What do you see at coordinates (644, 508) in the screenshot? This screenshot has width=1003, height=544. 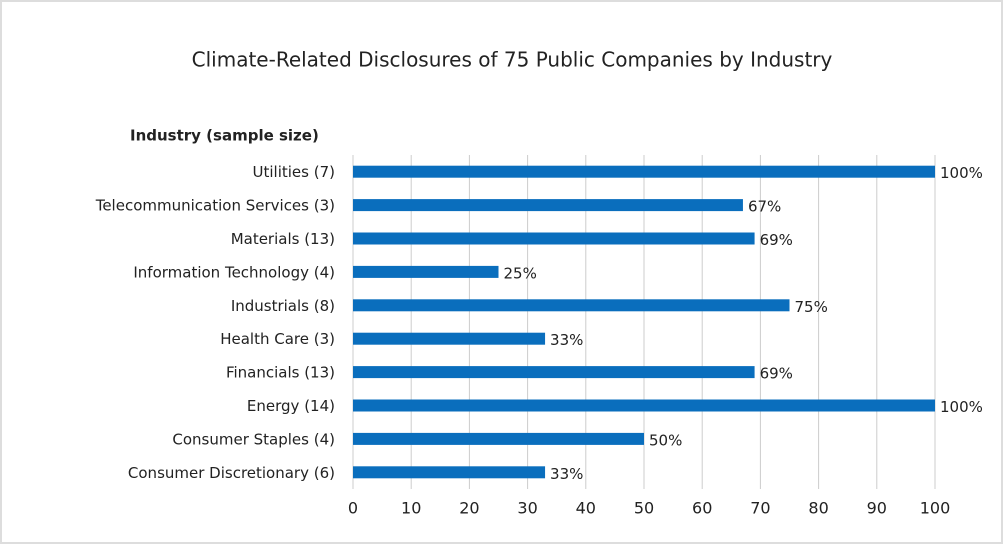 I see `x-tick-label: 50` at bounding box center [644, 508].